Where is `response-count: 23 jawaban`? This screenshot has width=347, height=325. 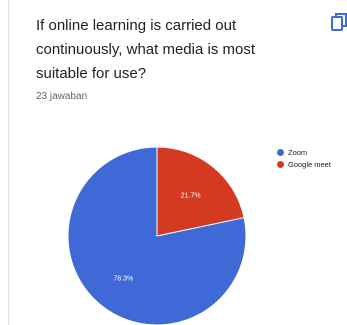
response-count: 23 jawaban is located at coordinates (62, 96).